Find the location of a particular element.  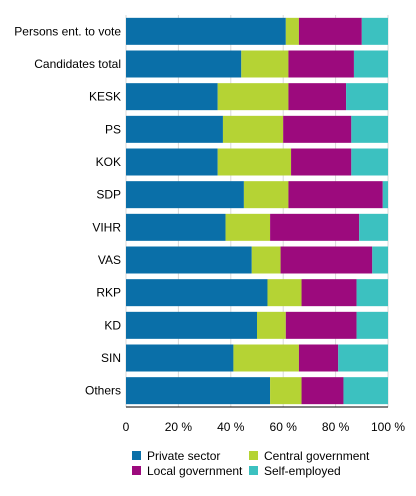

bar-central-government-vas is located at coordinates (266, 260).